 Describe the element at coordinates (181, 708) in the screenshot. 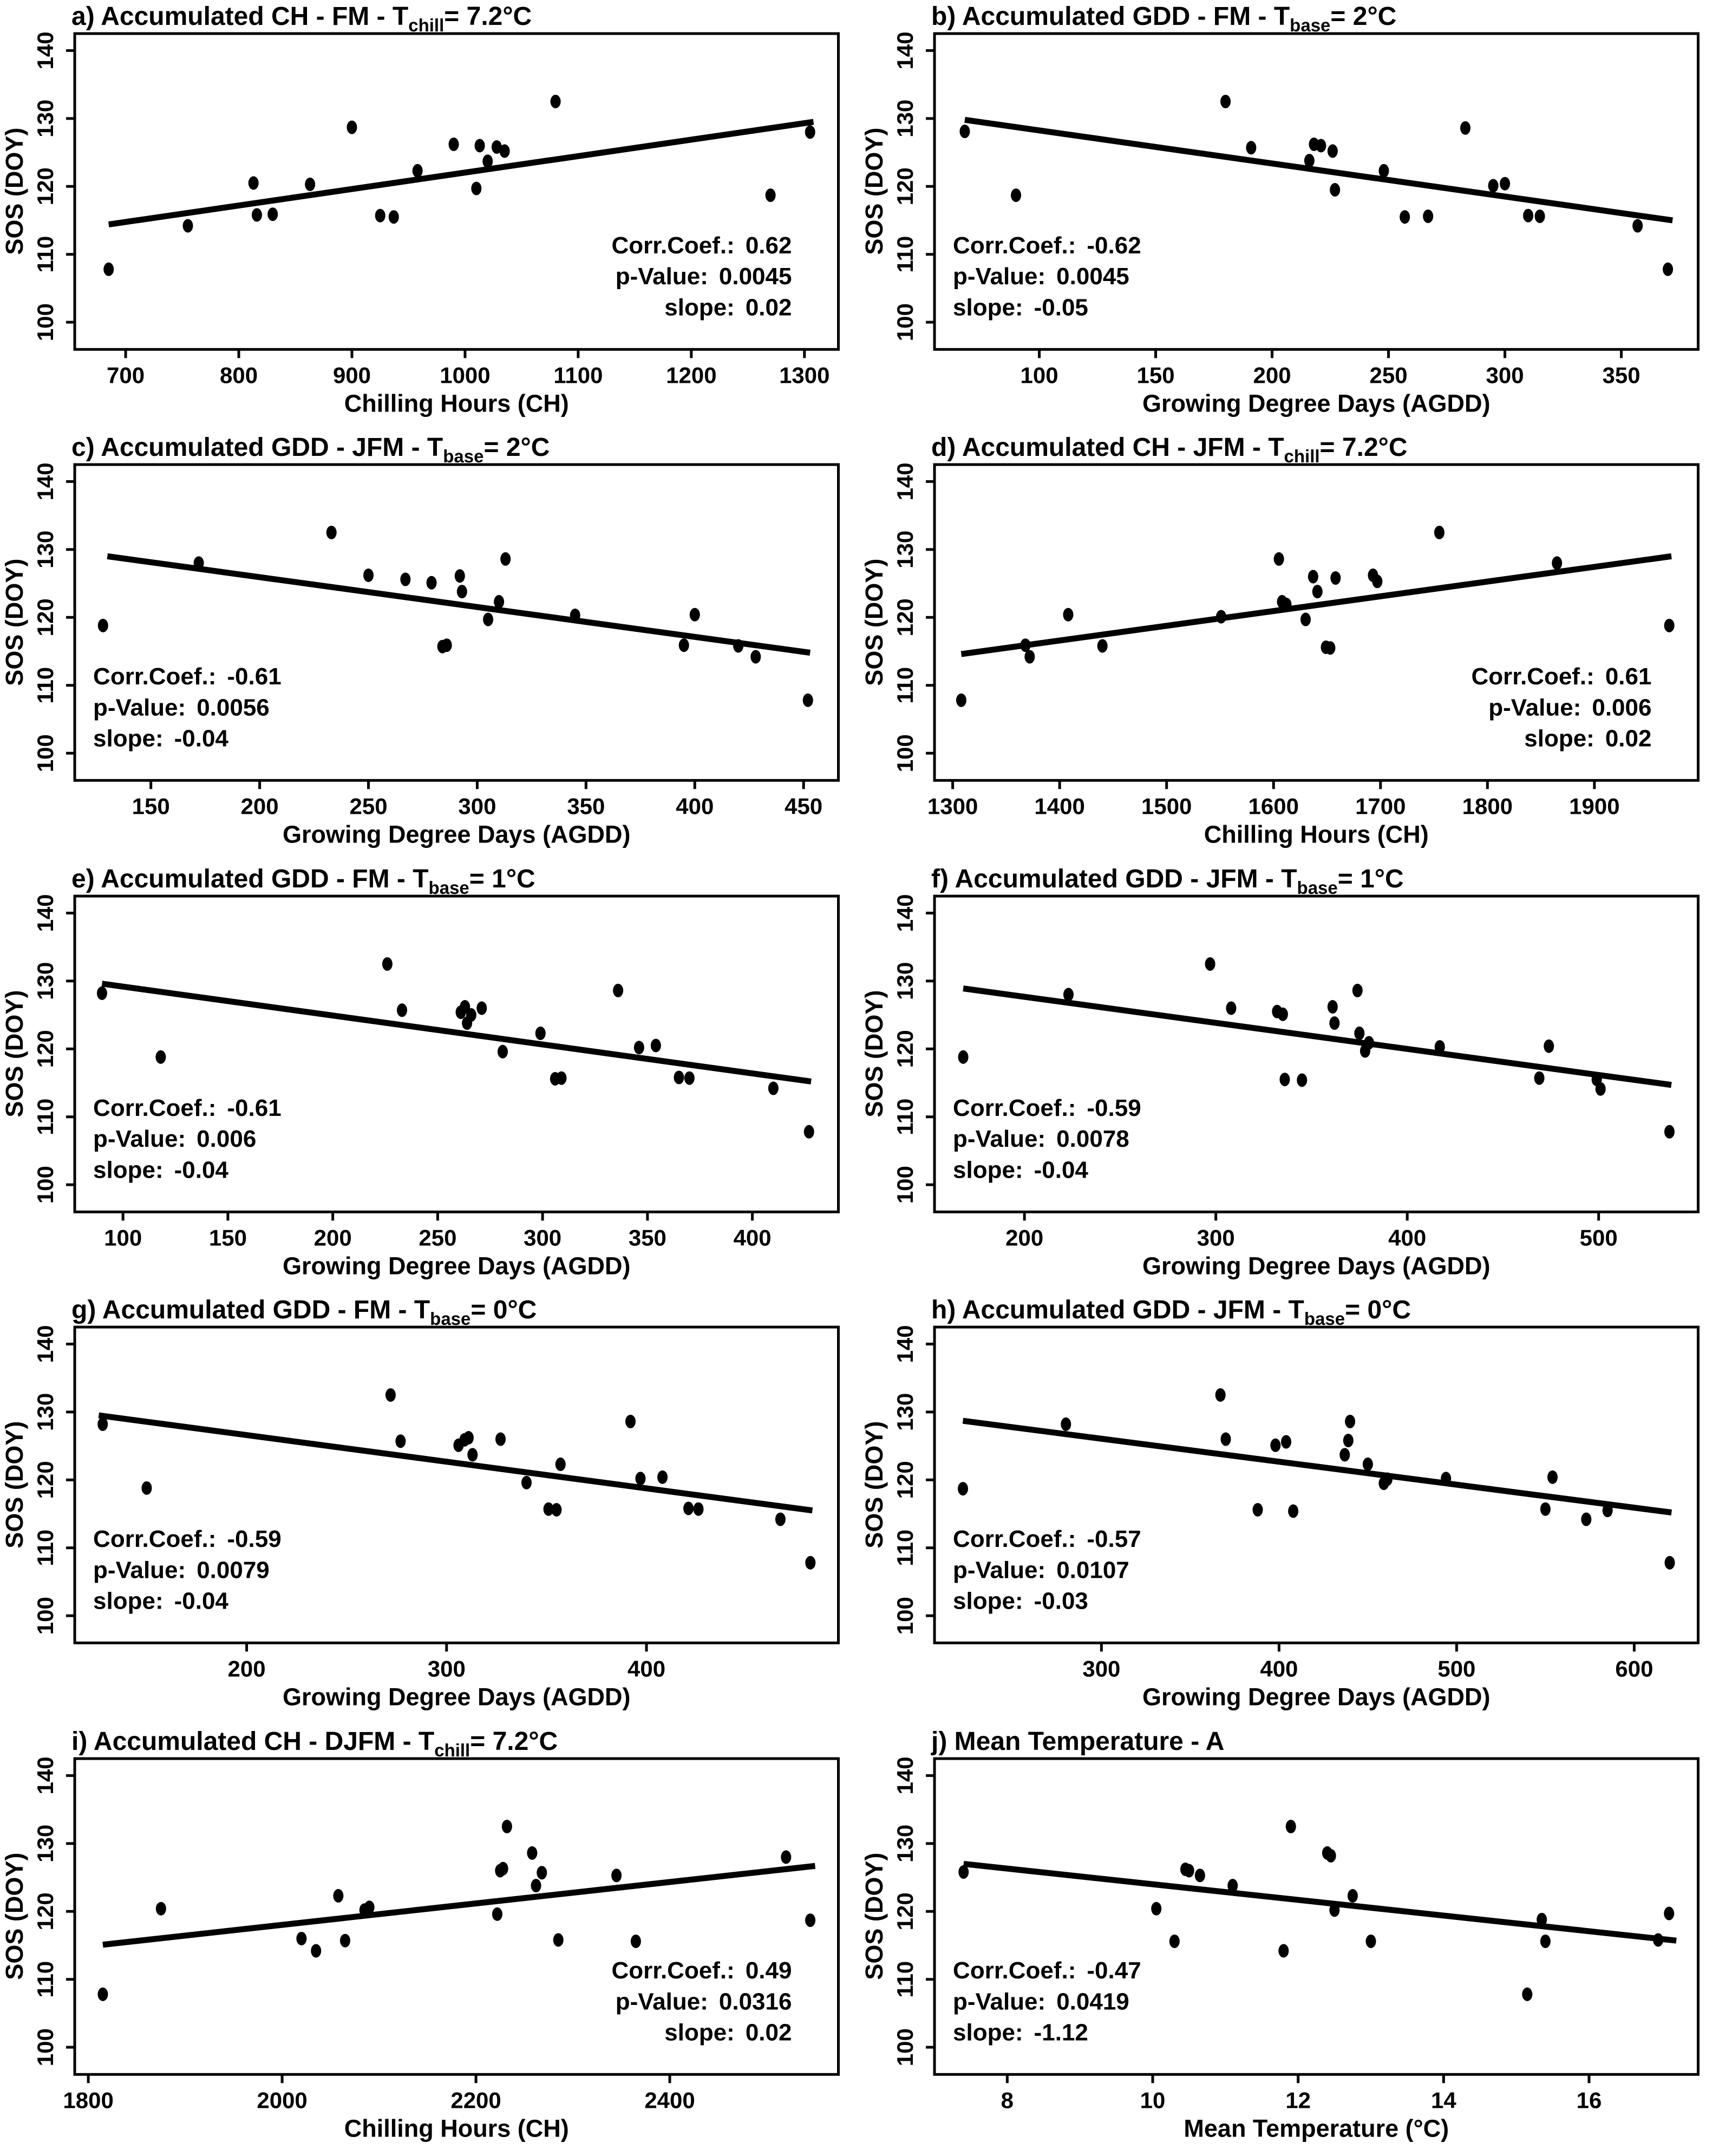

I see `p-value-text: p-Value: 0.0056` at that location.